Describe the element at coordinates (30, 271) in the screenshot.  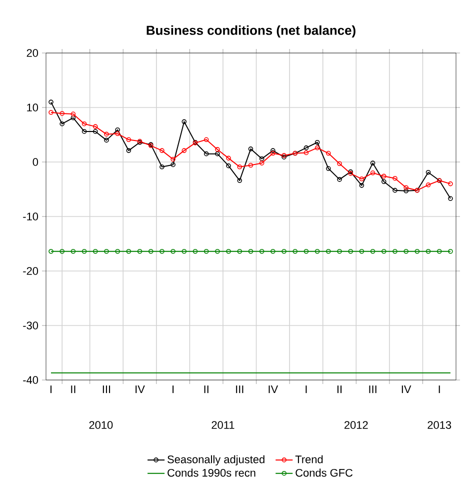
I see `y-tick-label: -20` at that location.